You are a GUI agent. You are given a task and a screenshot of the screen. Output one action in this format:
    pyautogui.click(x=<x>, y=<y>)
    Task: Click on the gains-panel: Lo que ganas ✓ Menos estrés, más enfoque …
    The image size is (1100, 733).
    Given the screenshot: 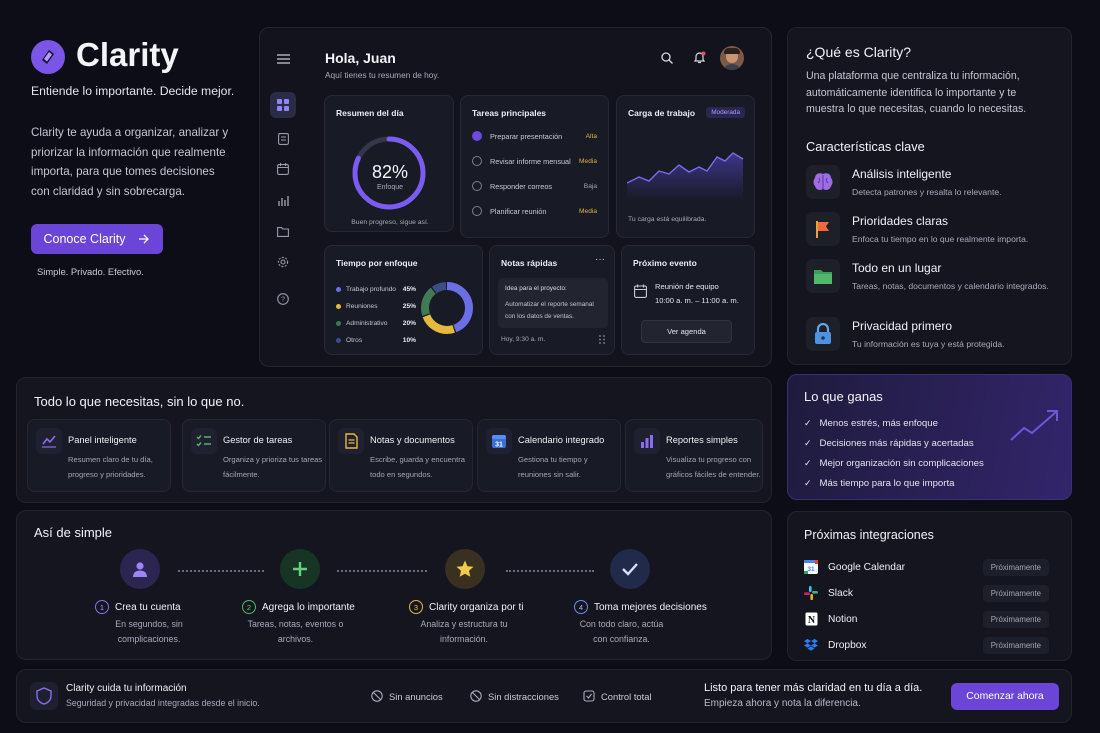 What is the action you would take?
    pyautogui.click(x=929, y=437)
    